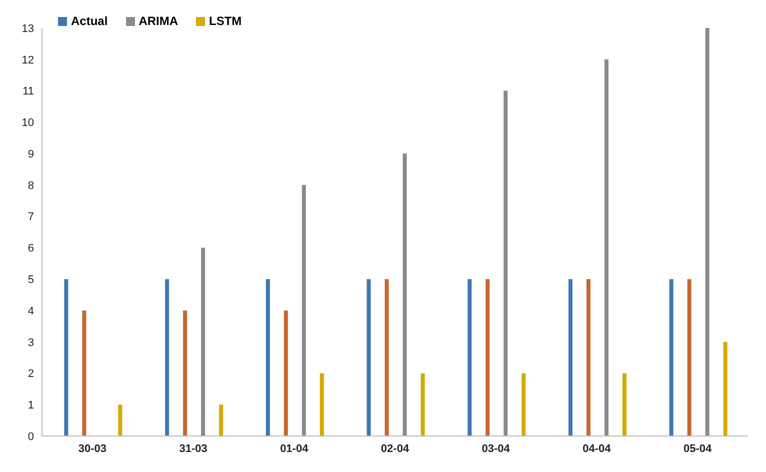  I want to click on y-tick-label: 2, so click(31, 374).